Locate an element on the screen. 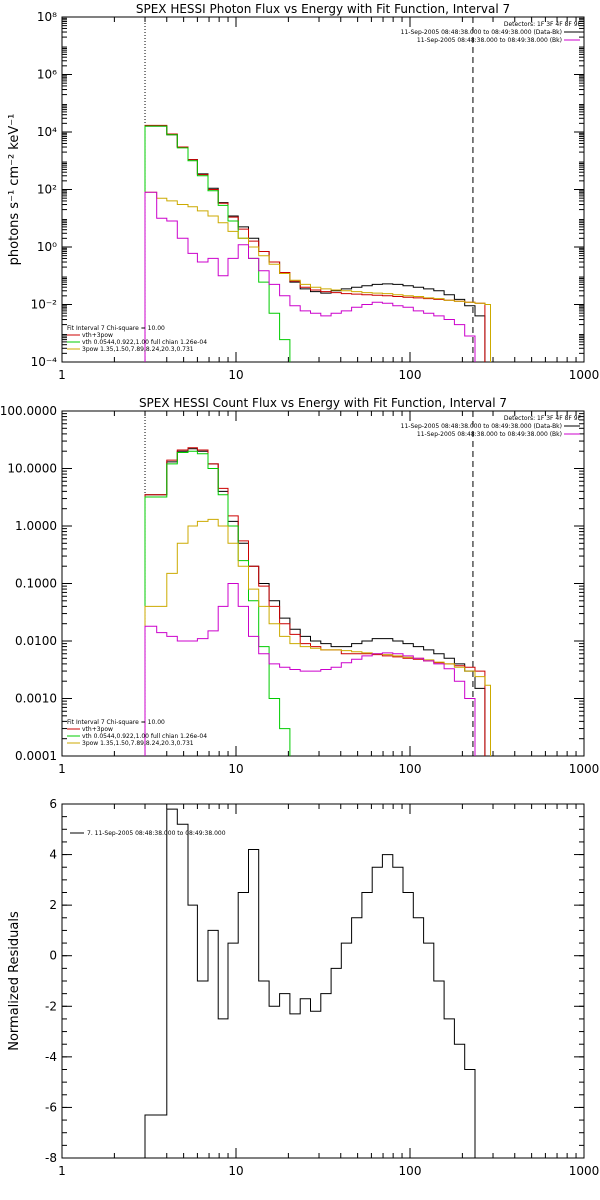  y-tick-label: 6 is located at coordinates (53, 804).